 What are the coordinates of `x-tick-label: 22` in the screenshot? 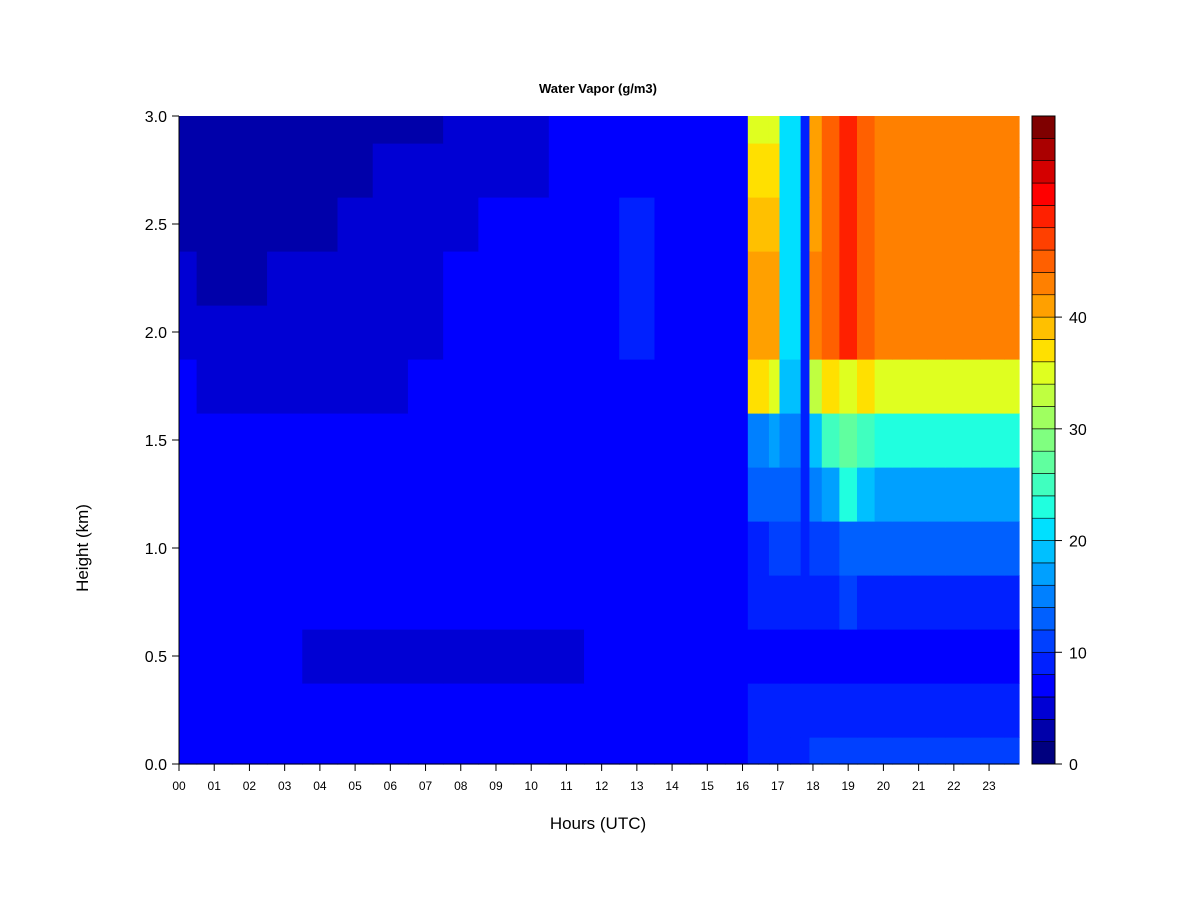 It's located at (954, 786).